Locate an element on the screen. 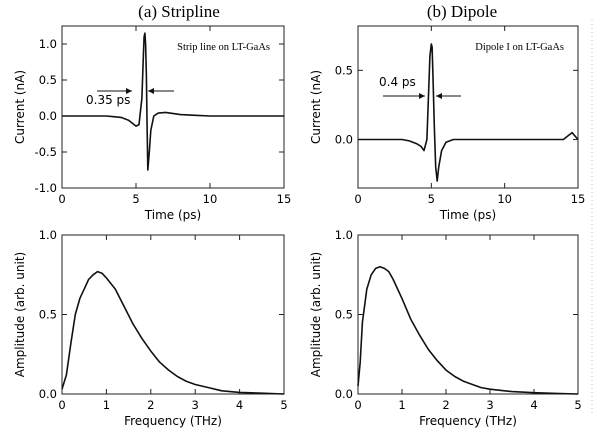 The width and height of the screenshot is (603, 441). column-title-a: (a) Stripline is located at coordinates (179, 11).